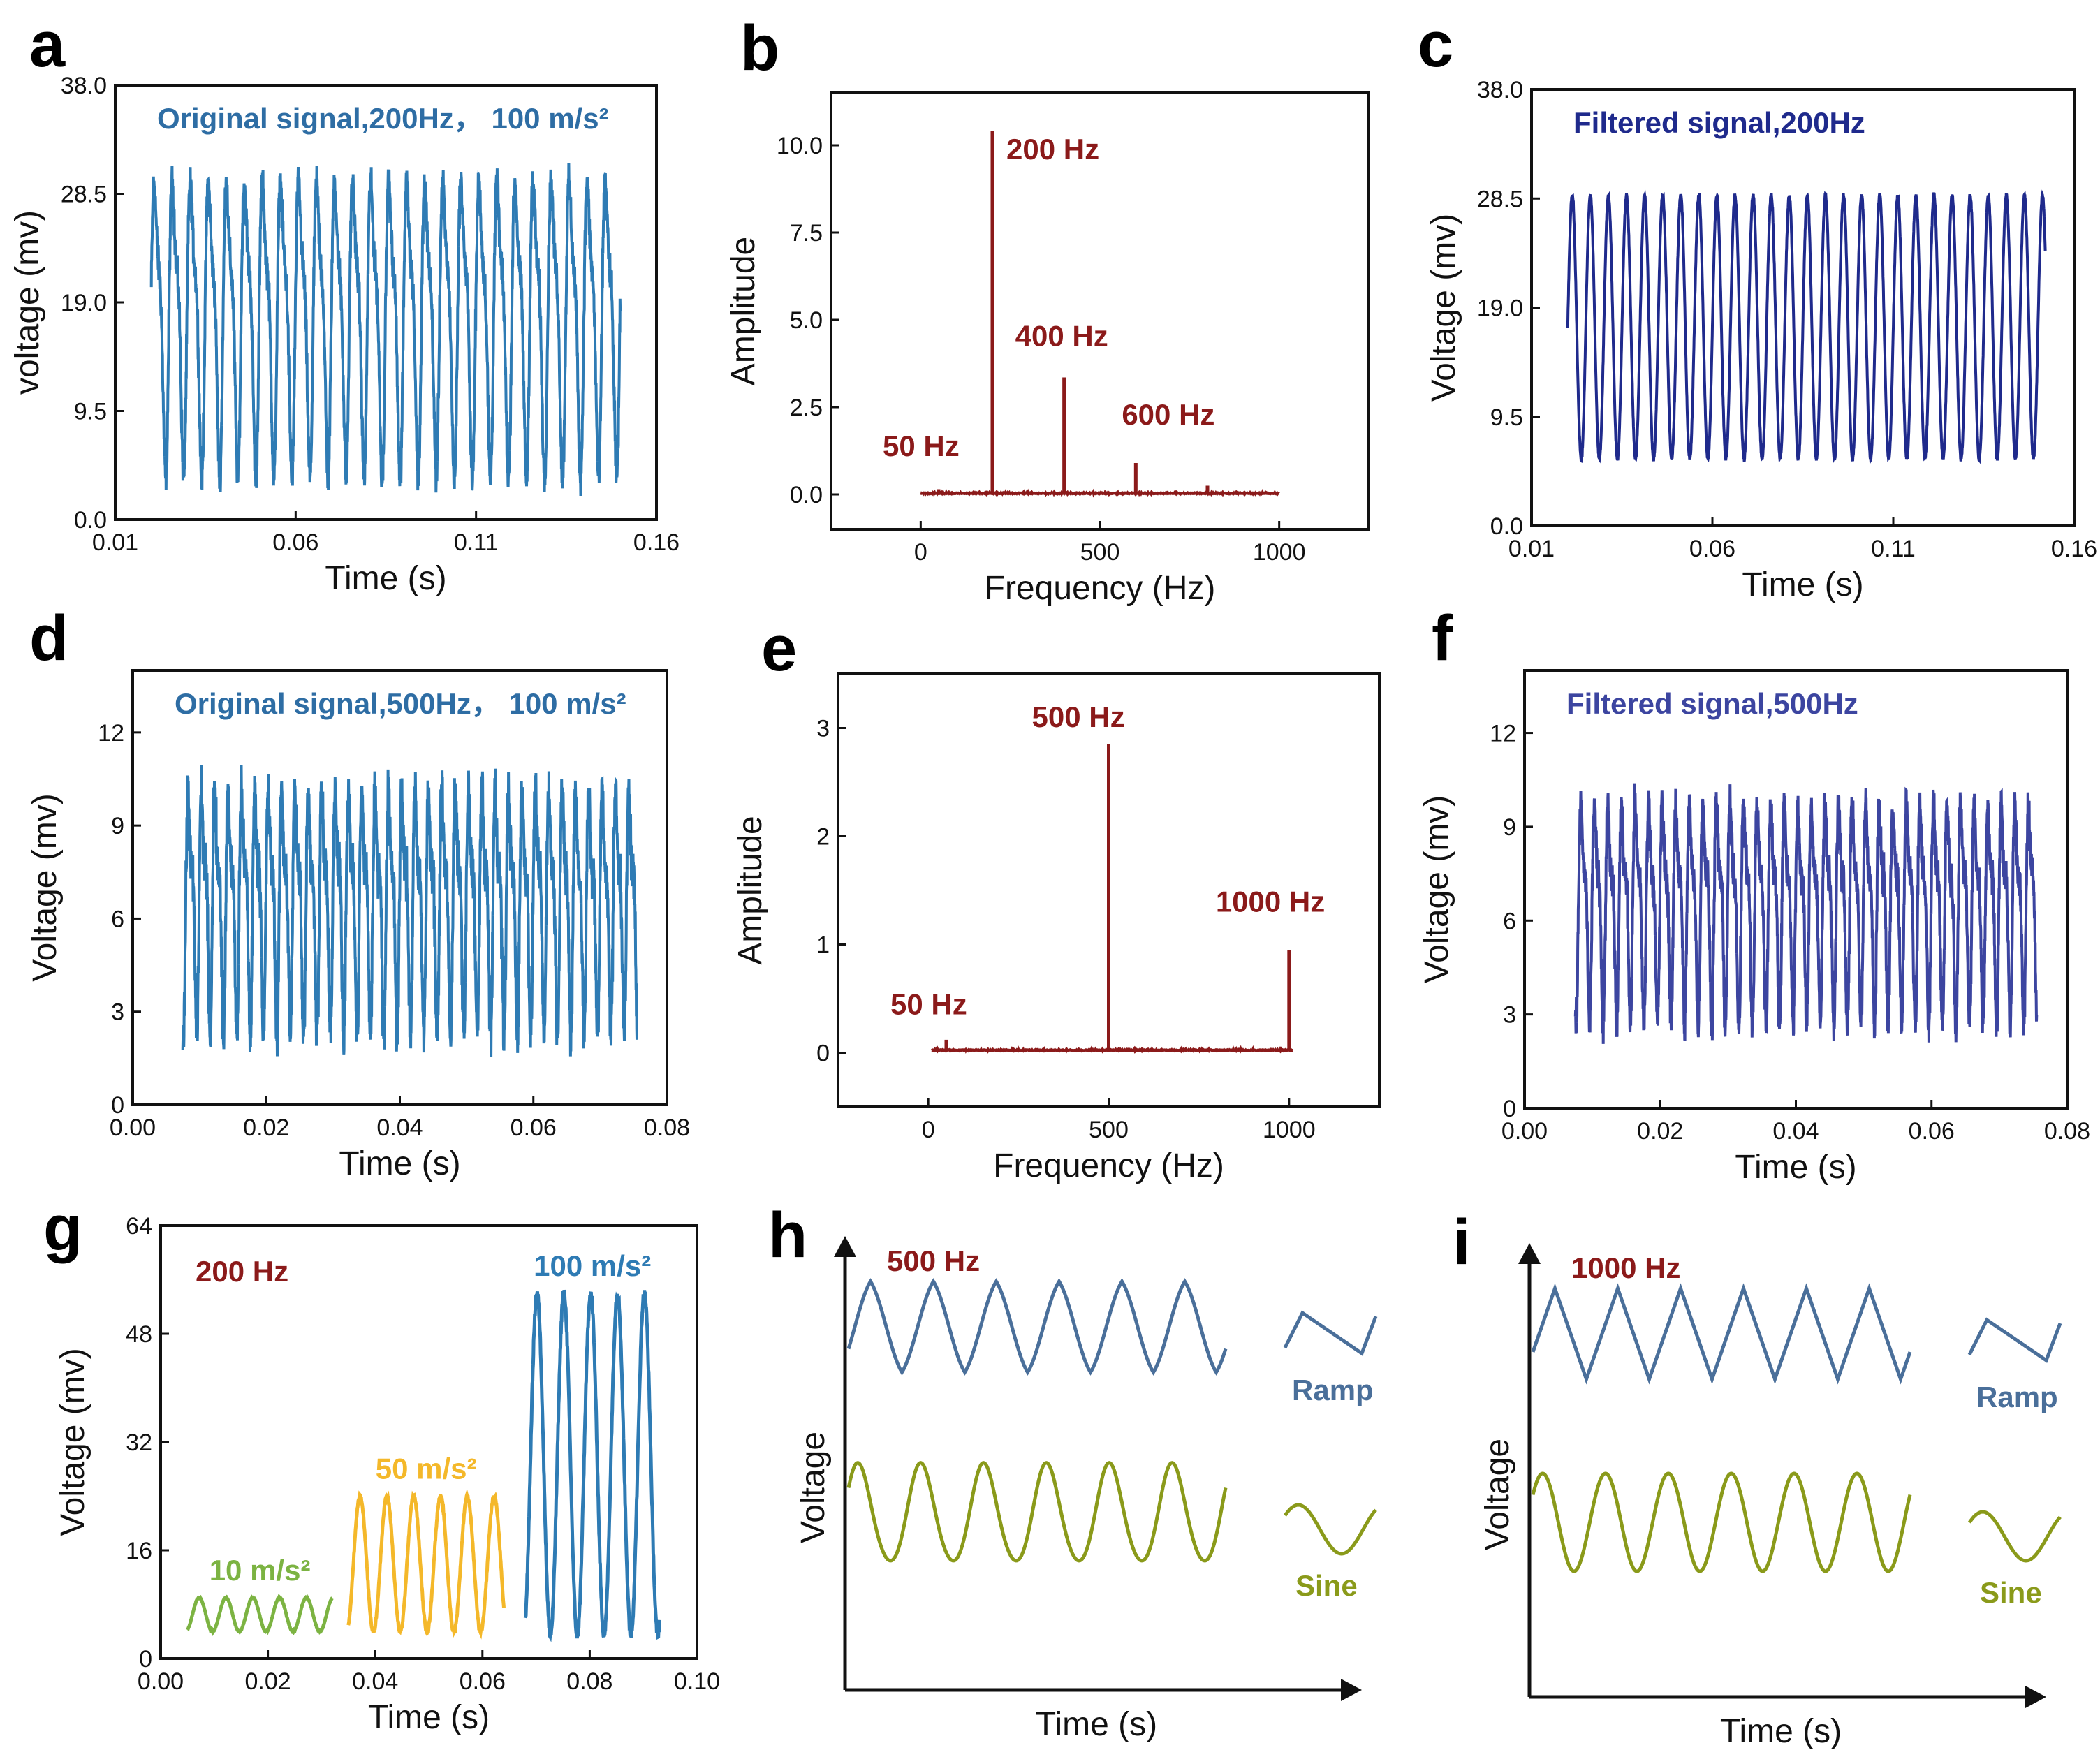  What do you see at coordinates (1100, 552) in the screenshot?
I see `x-tick-label: 500` at bounding box center [1100, 552].